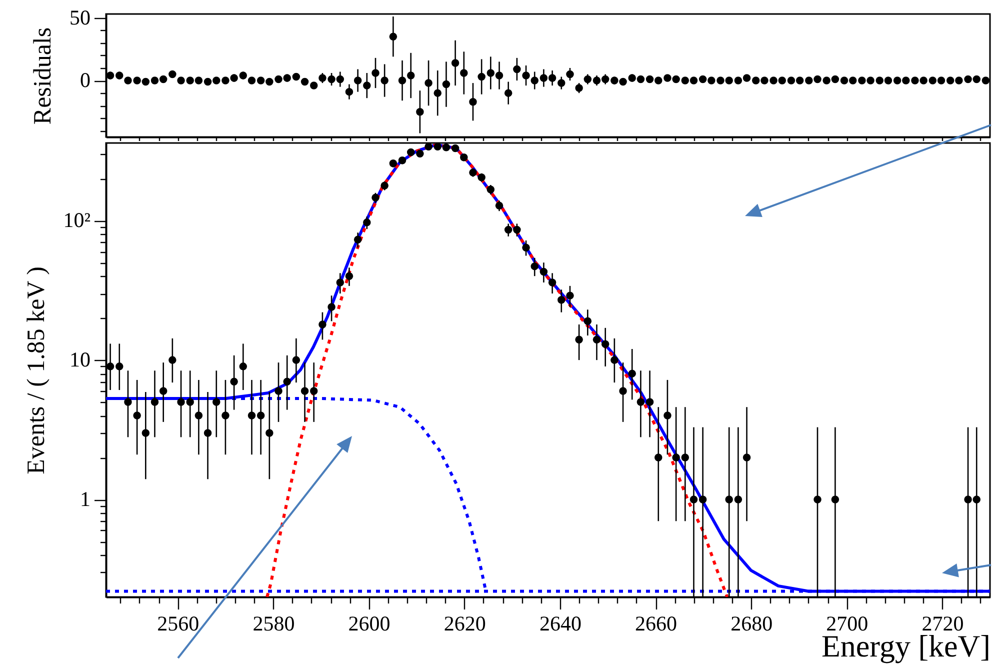 This screenshot has width=992, height=670. What do you see at coordinates (943, 624) in the screenshot?
I see `x-tick-label: 2720` at bounding box center [943, 624].